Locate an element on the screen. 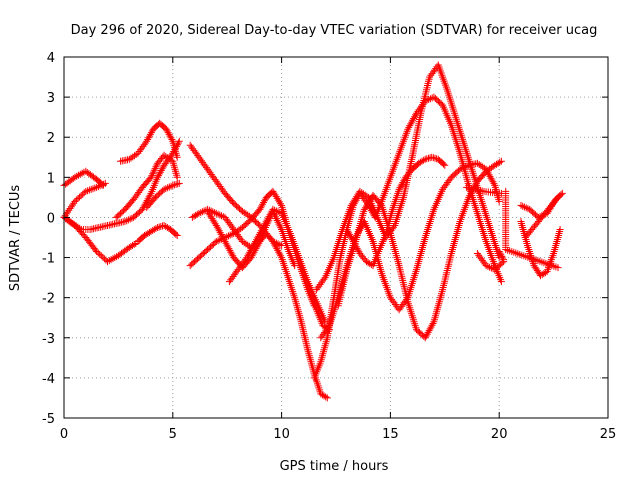 Image resolution: width=640 pixels, height=480 pixels. y-axis-label: SDTVAR / TECUs is located at coordinates (15, 238).